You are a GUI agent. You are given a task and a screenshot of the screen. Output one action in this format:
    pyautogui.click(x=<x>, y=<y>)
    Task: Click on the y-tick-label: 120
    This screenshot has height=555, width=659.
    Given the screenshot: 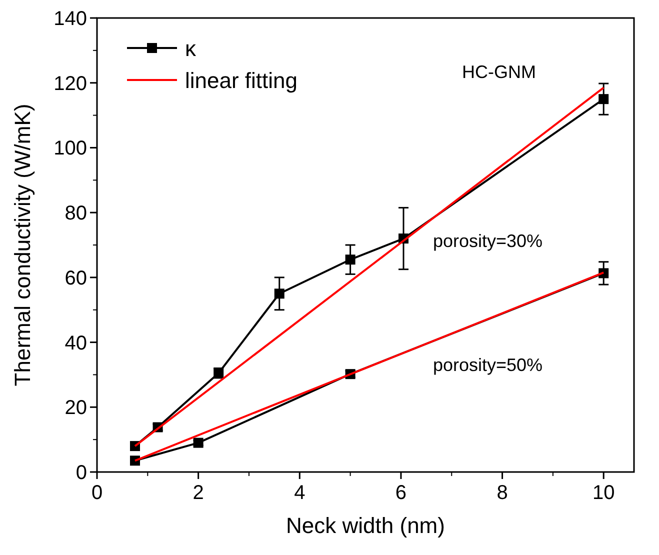 What is the action you would take?
    pyautogui.click(x=70, y=83)
    